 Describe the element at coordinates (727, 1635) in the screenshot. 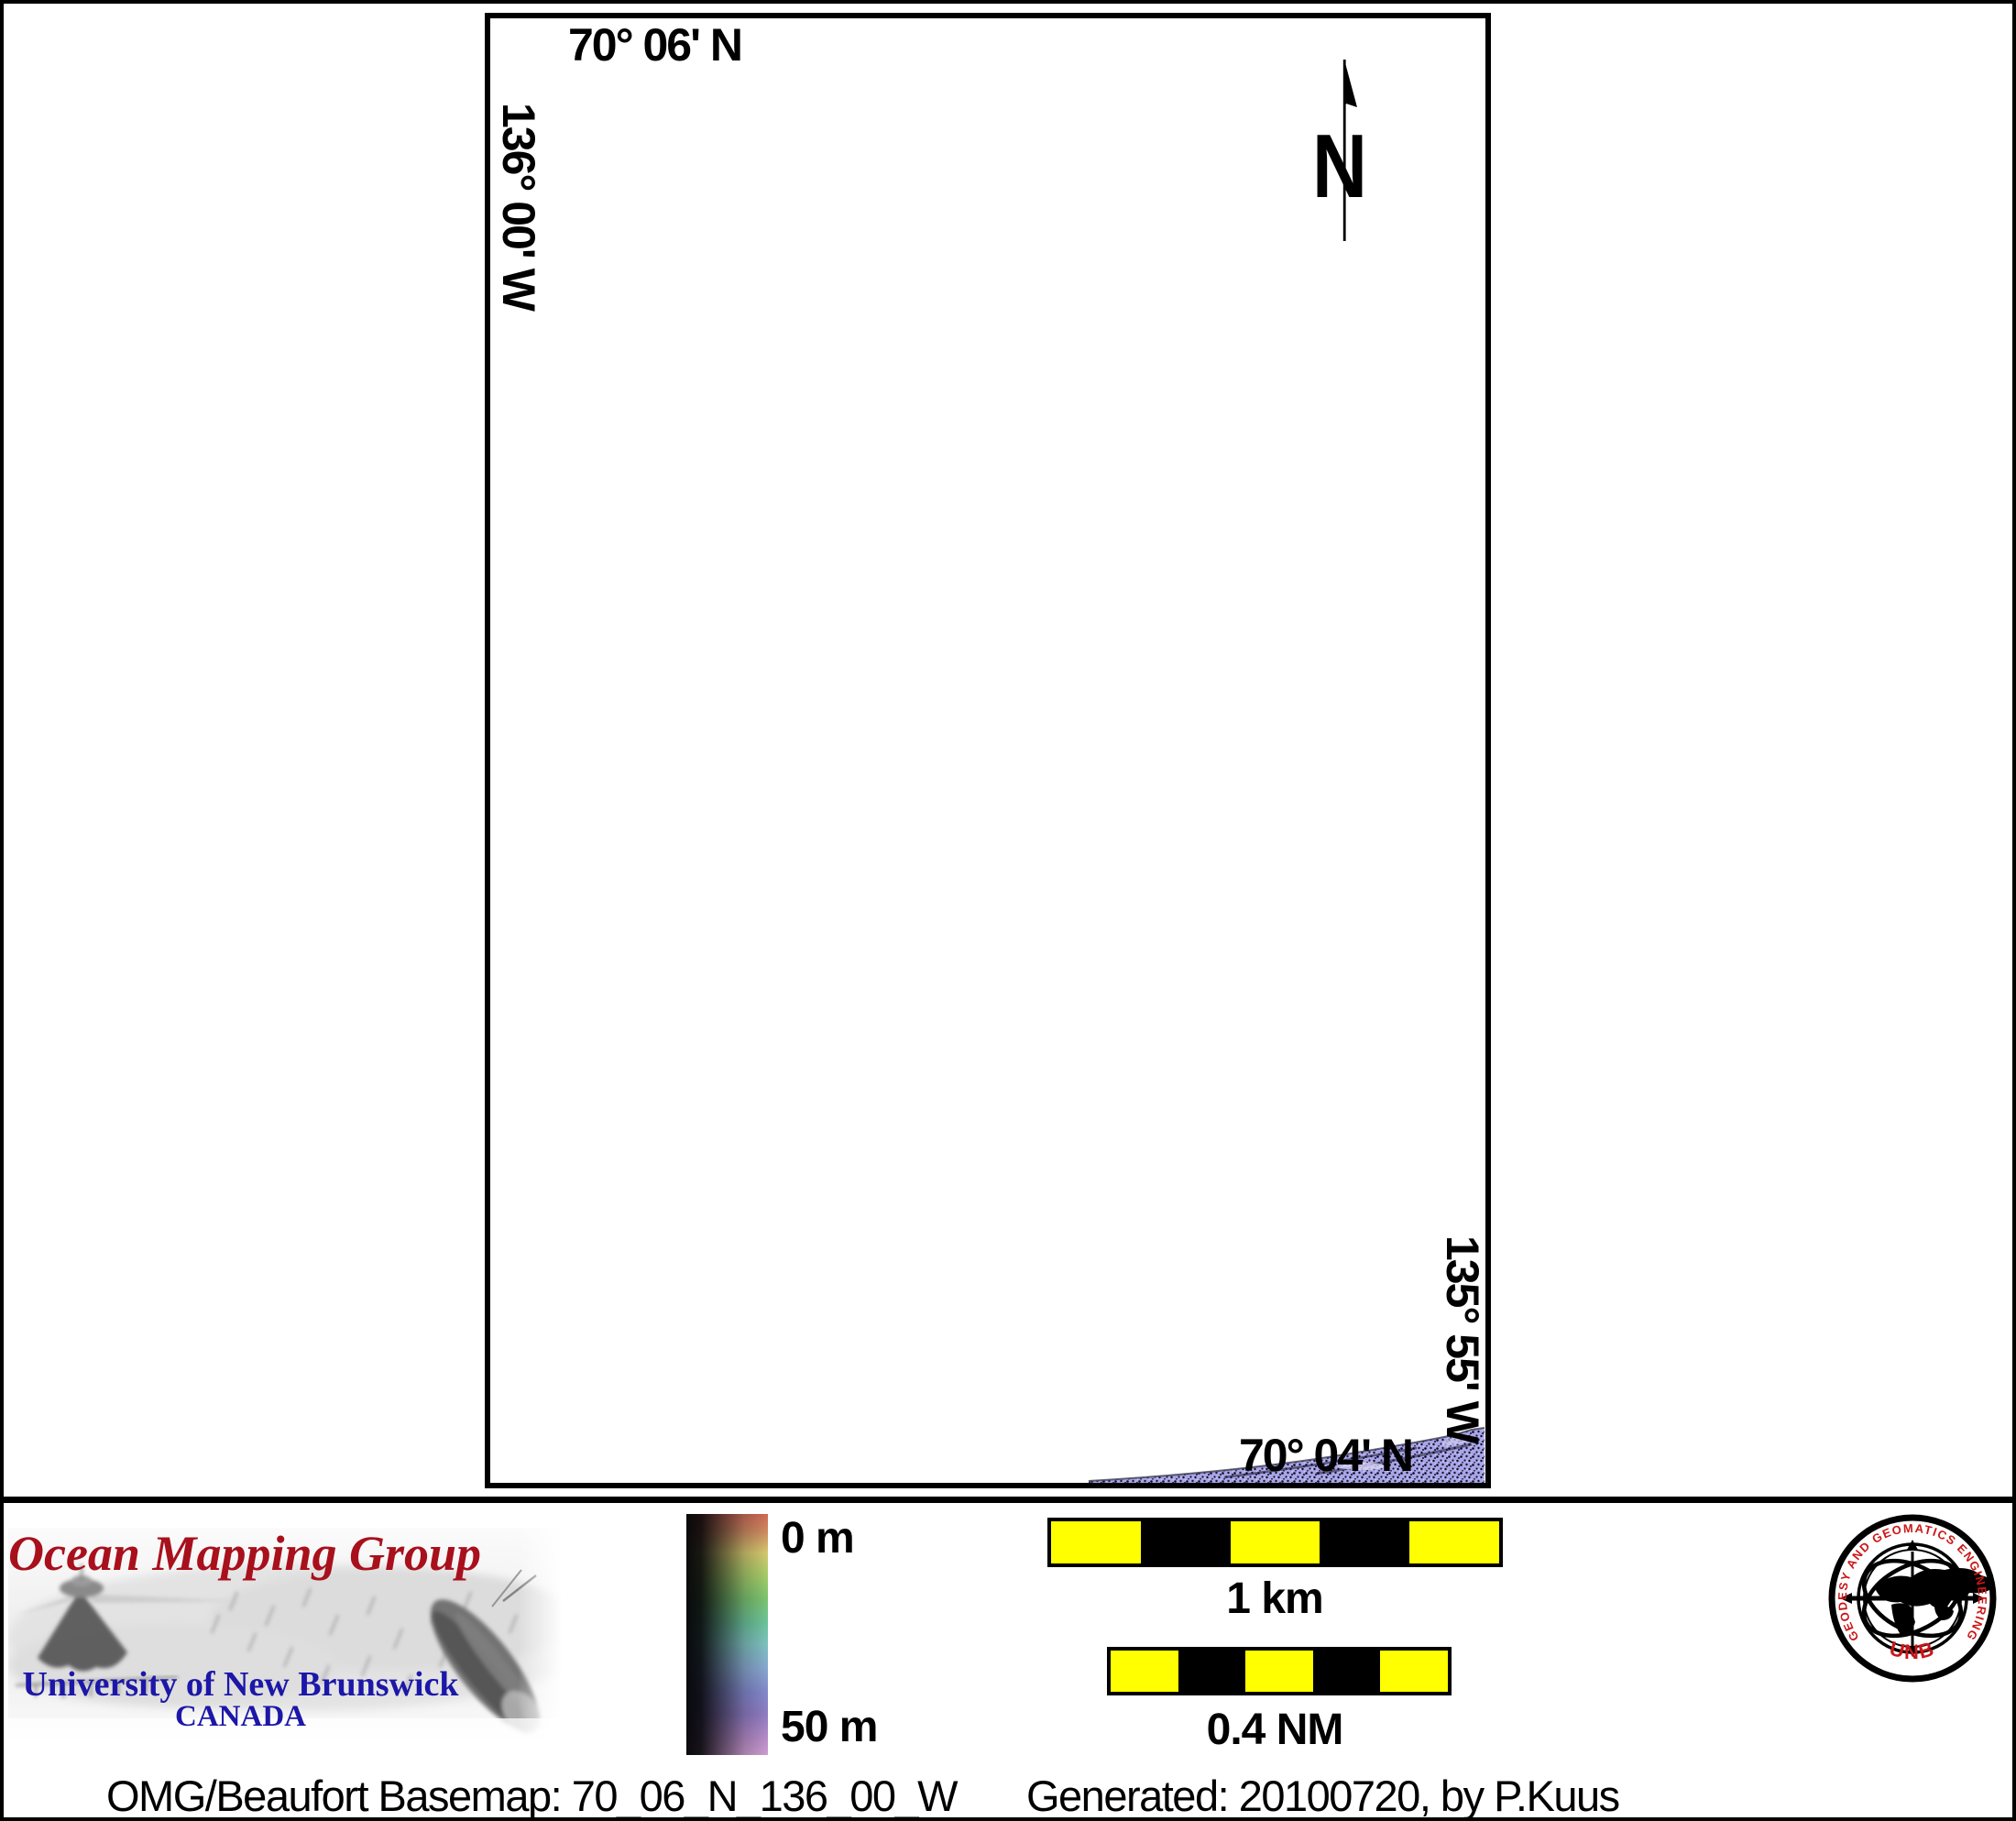

I see `depth-colorbar` at that location.